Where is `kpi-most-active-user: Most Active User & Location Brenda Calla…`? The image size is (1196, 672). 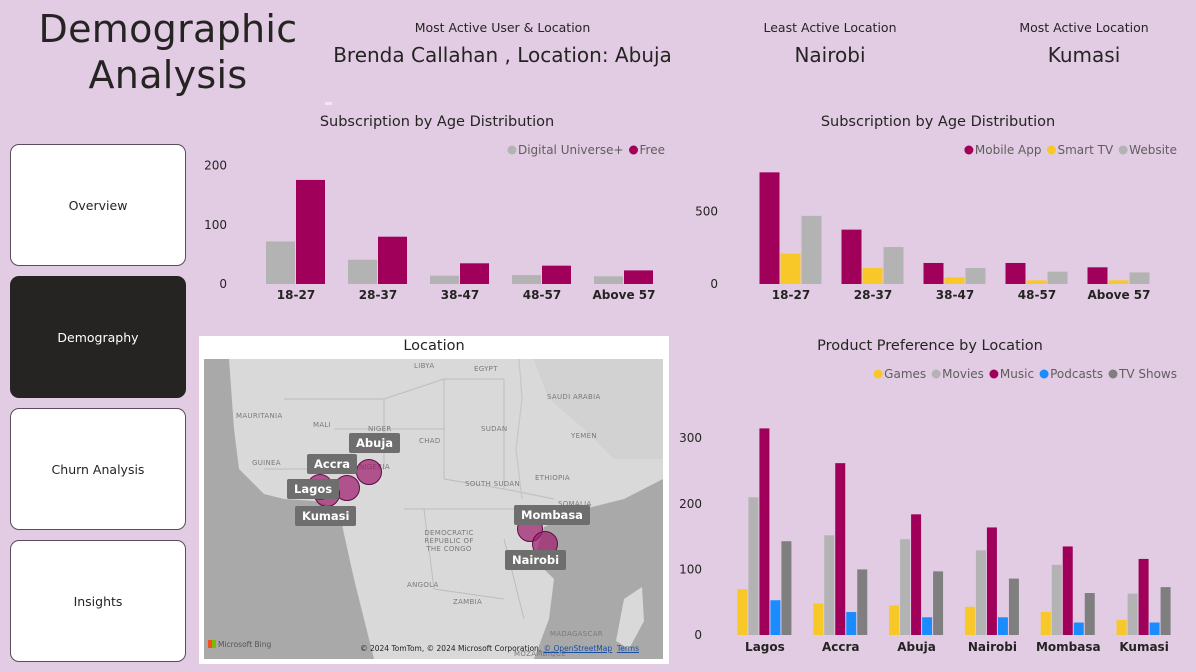
kpi-most-active-user: Most Active User & Location Brenda Calla… is located at coordinates (502, 43).